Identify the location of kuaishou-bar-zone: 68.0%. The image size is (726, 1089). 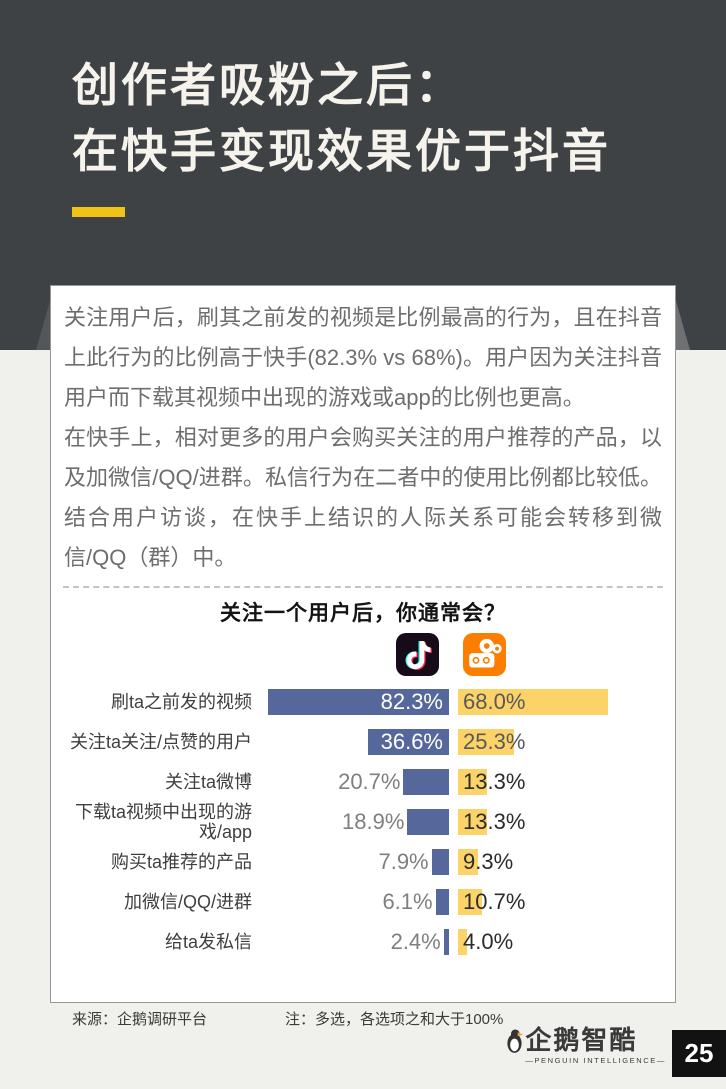
(566, 702).